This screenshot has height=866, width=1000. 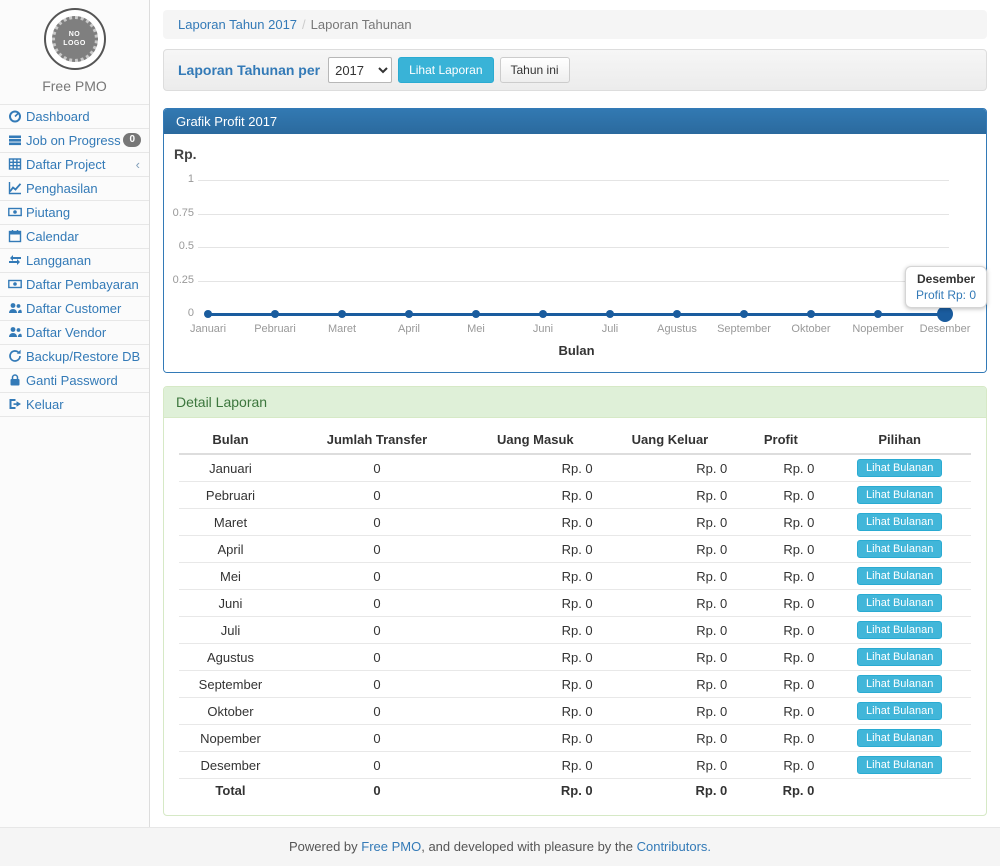 What do you see at coordinates (575, 24) in the screenshot?
I see `breadcrumb: Laporan Tahun 2017 / Laporan Tahunan` at bounding box center [575, 24].